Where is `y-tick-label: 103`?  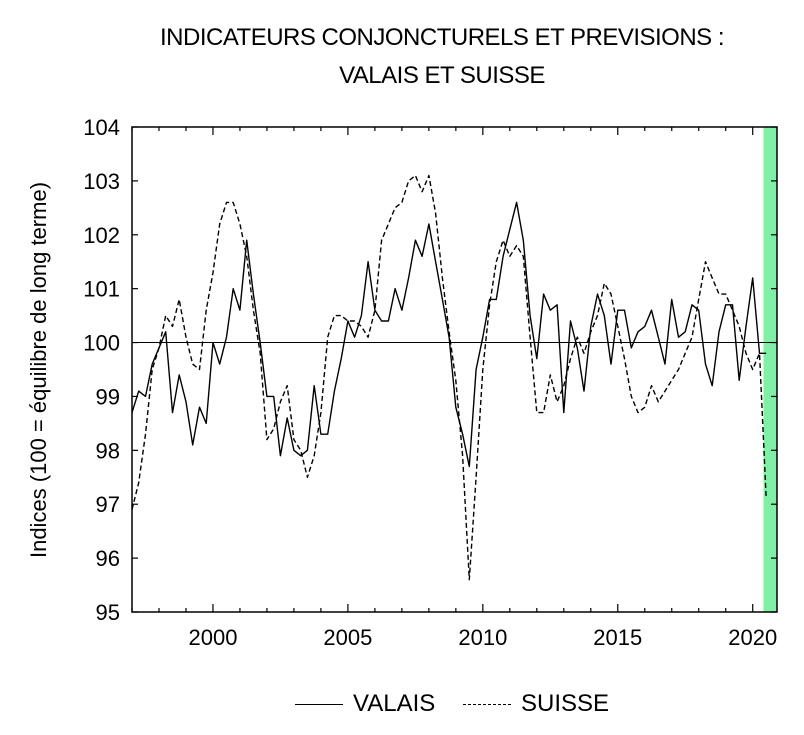
y-tick-label: 103 is located at coordinates (101, 181).